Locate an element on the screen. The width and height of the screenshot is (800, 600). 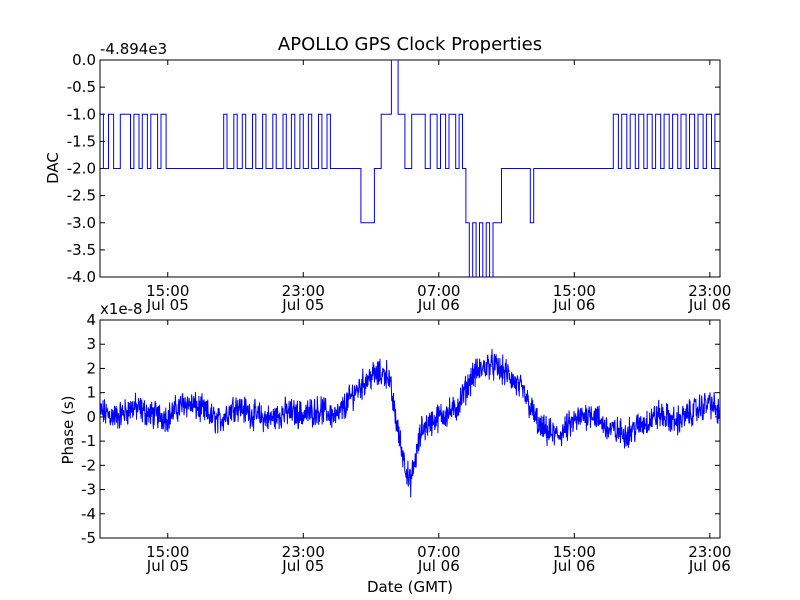
y-tick-label: -2 is located at coordinates (88, 465).